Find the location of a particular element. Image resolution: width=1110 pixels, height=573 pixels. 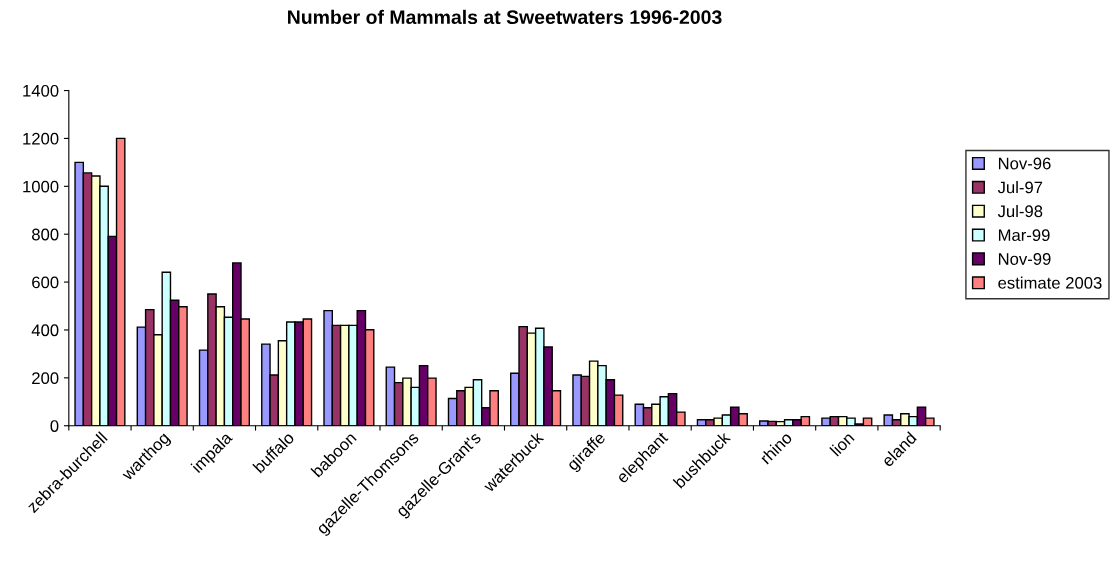

legend-label: Nov-99 is located at coordinates (1024, 259).